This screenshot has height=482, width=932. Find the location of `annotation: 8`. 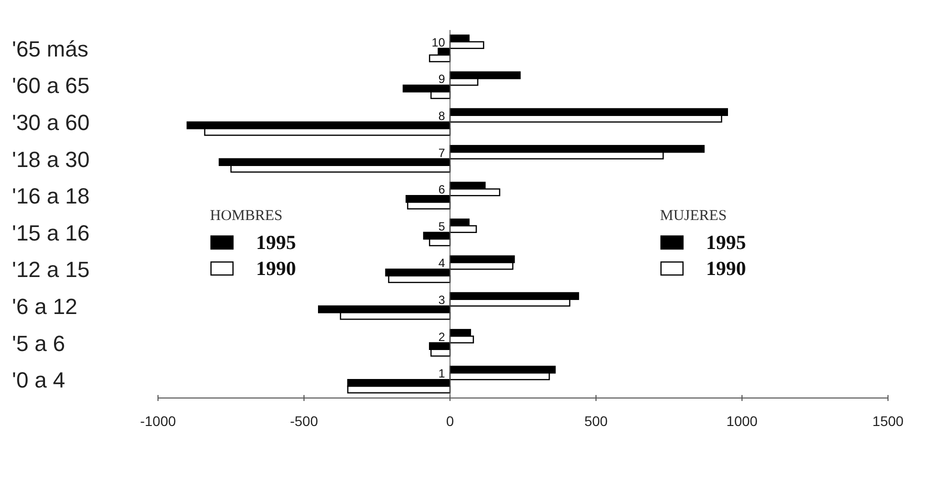

annotation: 8 is located at coordinates (442, 116).